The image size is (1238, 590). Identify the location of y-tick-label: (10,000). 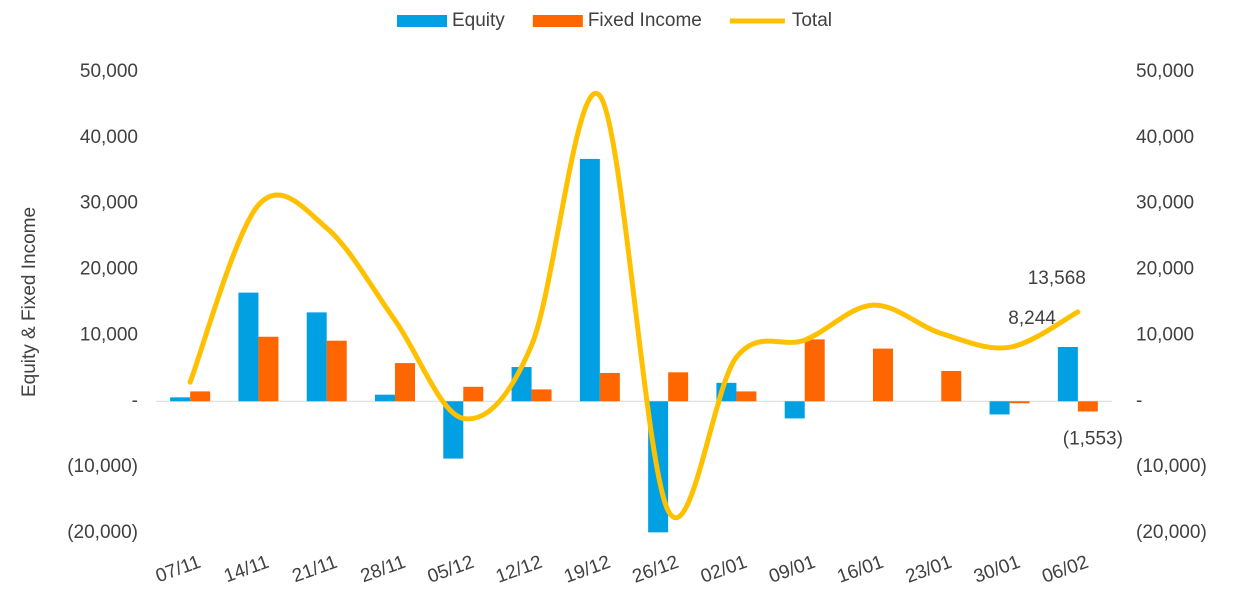
(102, 466).